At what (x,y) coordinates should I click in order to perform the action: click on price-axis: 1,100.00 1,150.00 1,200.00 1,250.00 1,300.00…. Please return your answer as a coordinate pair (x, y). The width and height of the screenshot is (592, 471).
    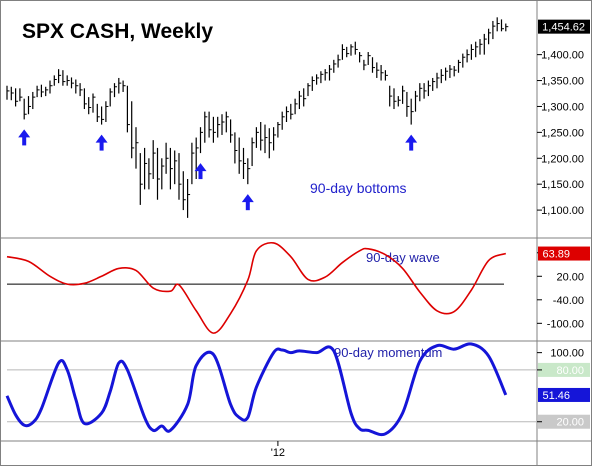
    Looking at the image, I should click on (563, 118).